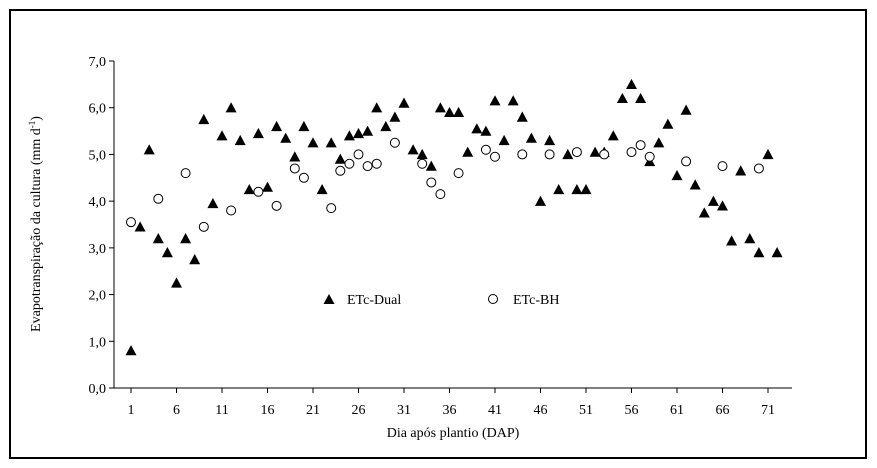 Image resolution: width=877 pixels, height=468 pixels. I want to click on x-tick-label: 56, so click(632, 410).